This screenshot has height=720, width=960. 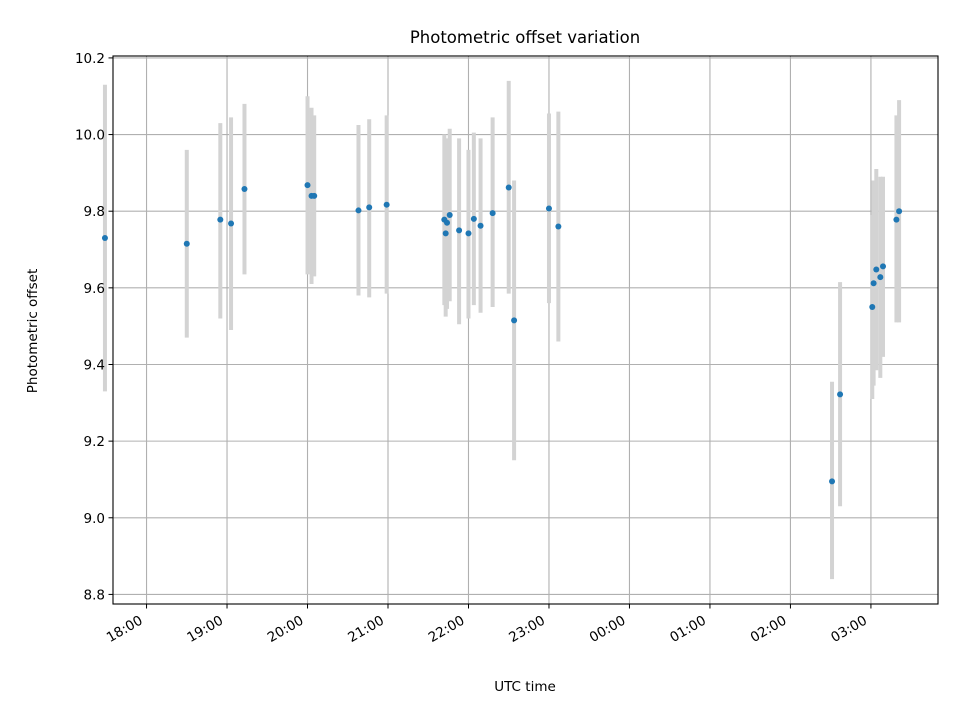 What do you see at coordinates (608, 629) in the screenshot?
I see `x-tick-label: 00:00` at bounding box center [608, 629].